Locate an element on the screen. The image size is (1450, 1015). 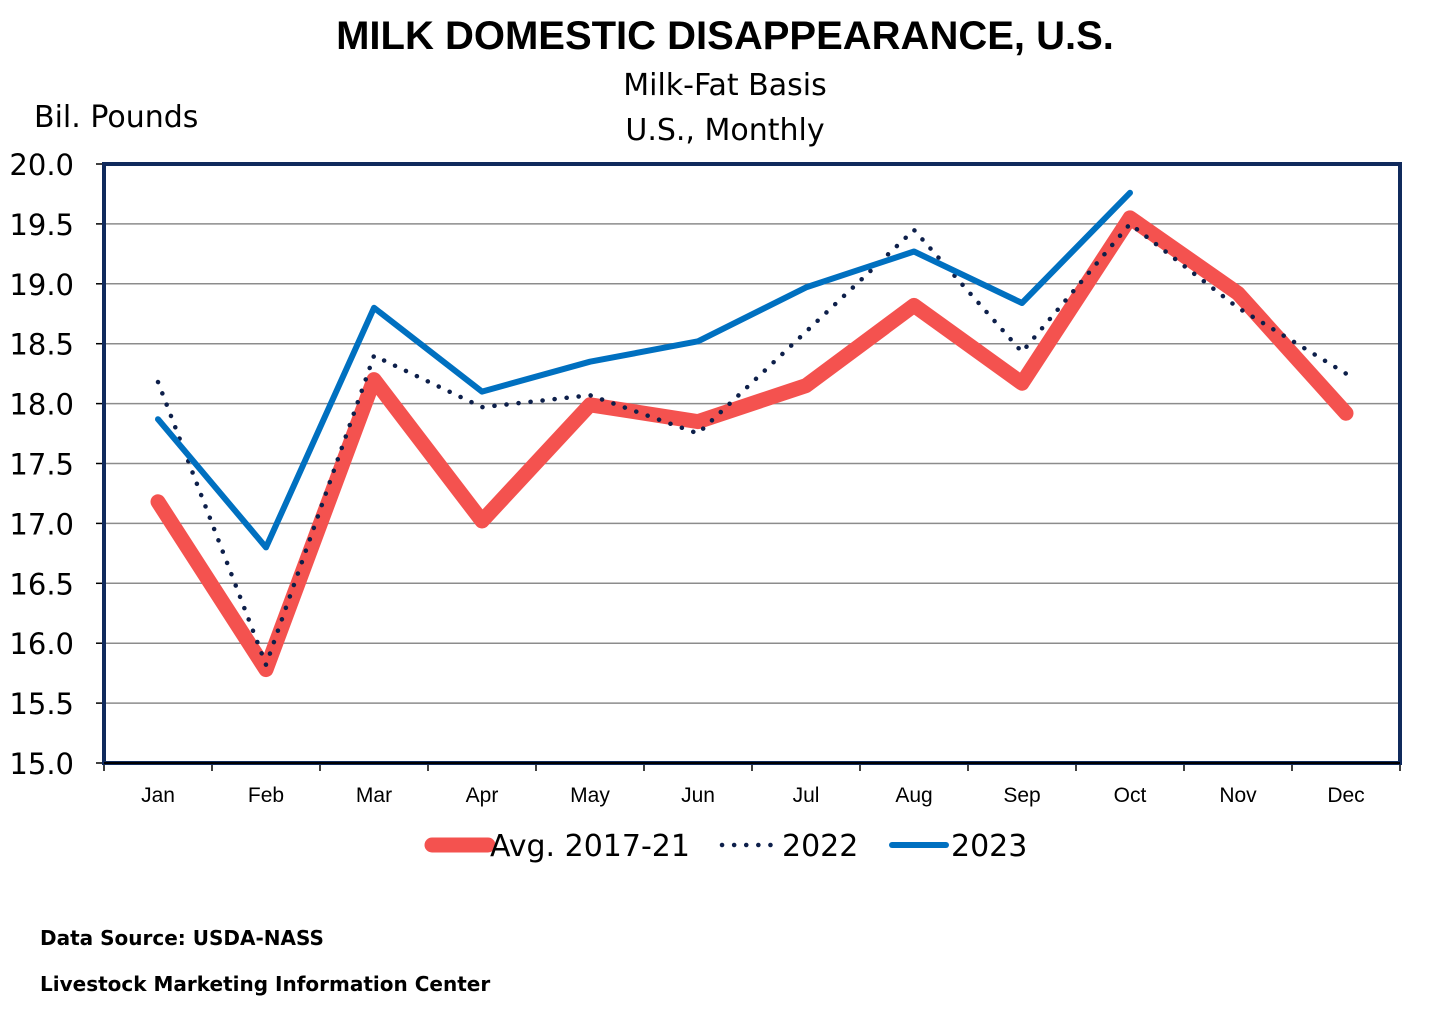
y-tick-label: 18.5 is located at coordinates (41, 345).